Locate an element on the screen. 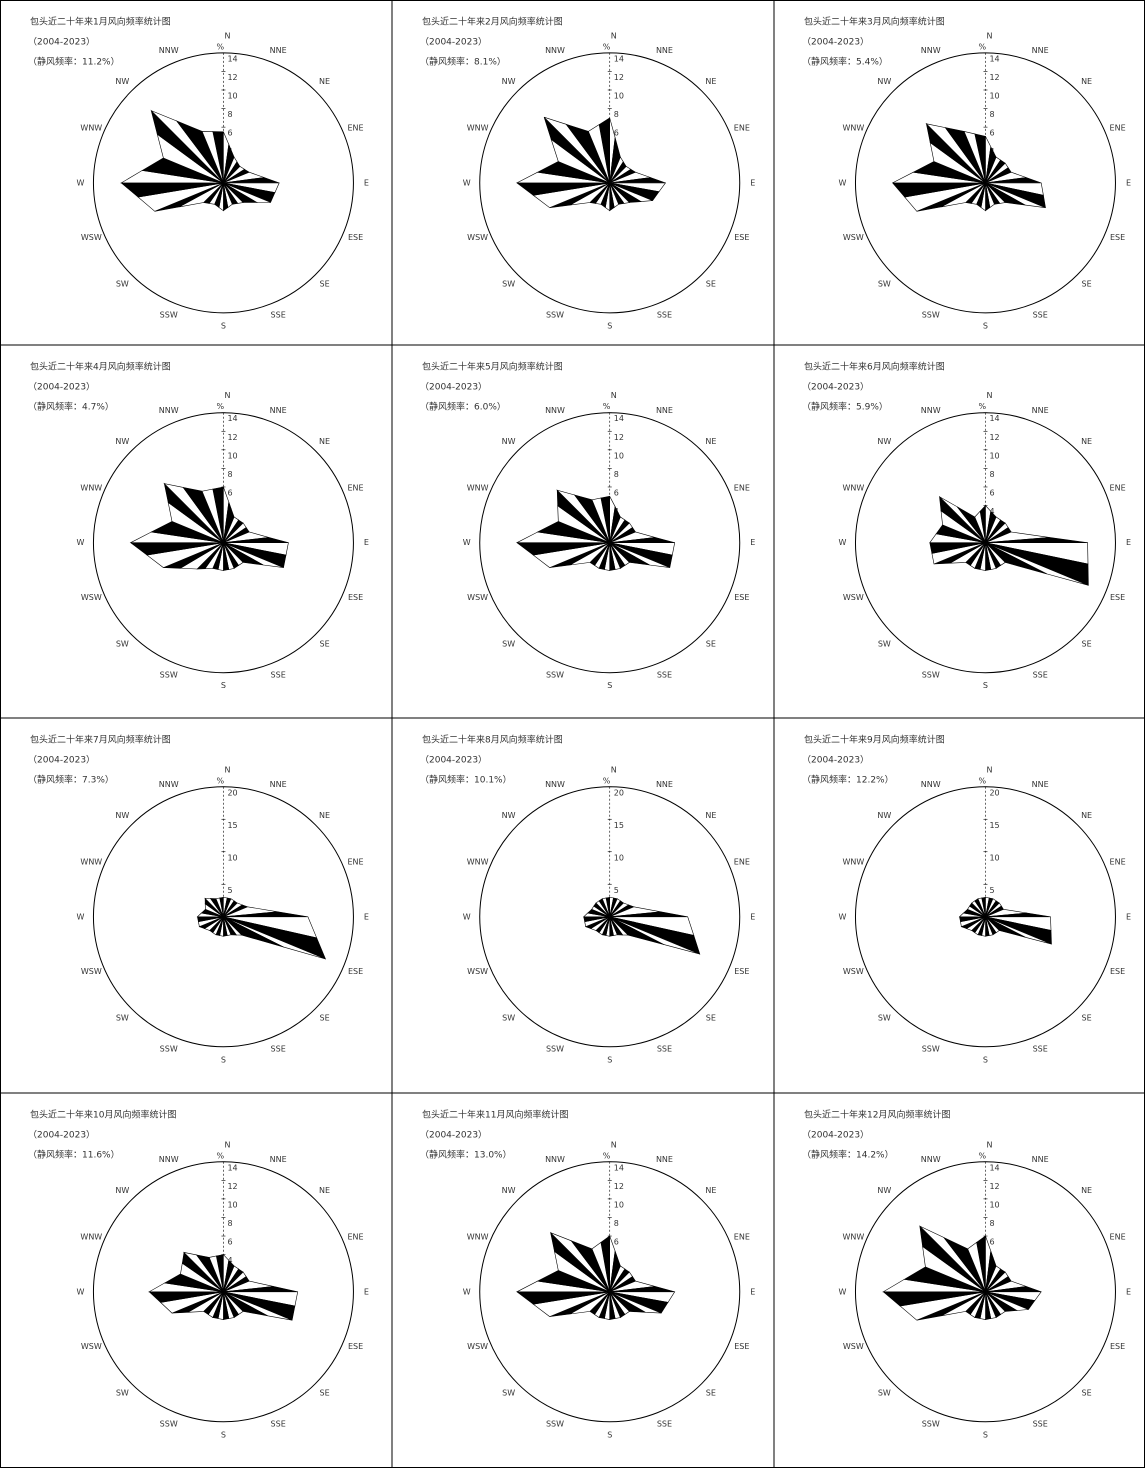 The height and width of the screenshot is (1468, 1145). r-tick-label: 14 is located at coordinates (994, 1167).